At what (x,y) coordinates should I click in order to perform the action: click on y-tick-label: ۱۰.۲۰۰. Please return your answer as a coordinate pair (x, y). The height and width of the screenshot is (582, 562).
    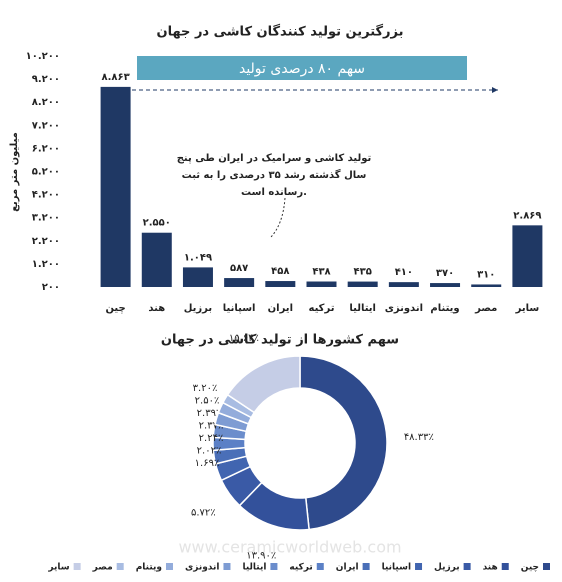
    Looking at the image, I should click on (43, 56).